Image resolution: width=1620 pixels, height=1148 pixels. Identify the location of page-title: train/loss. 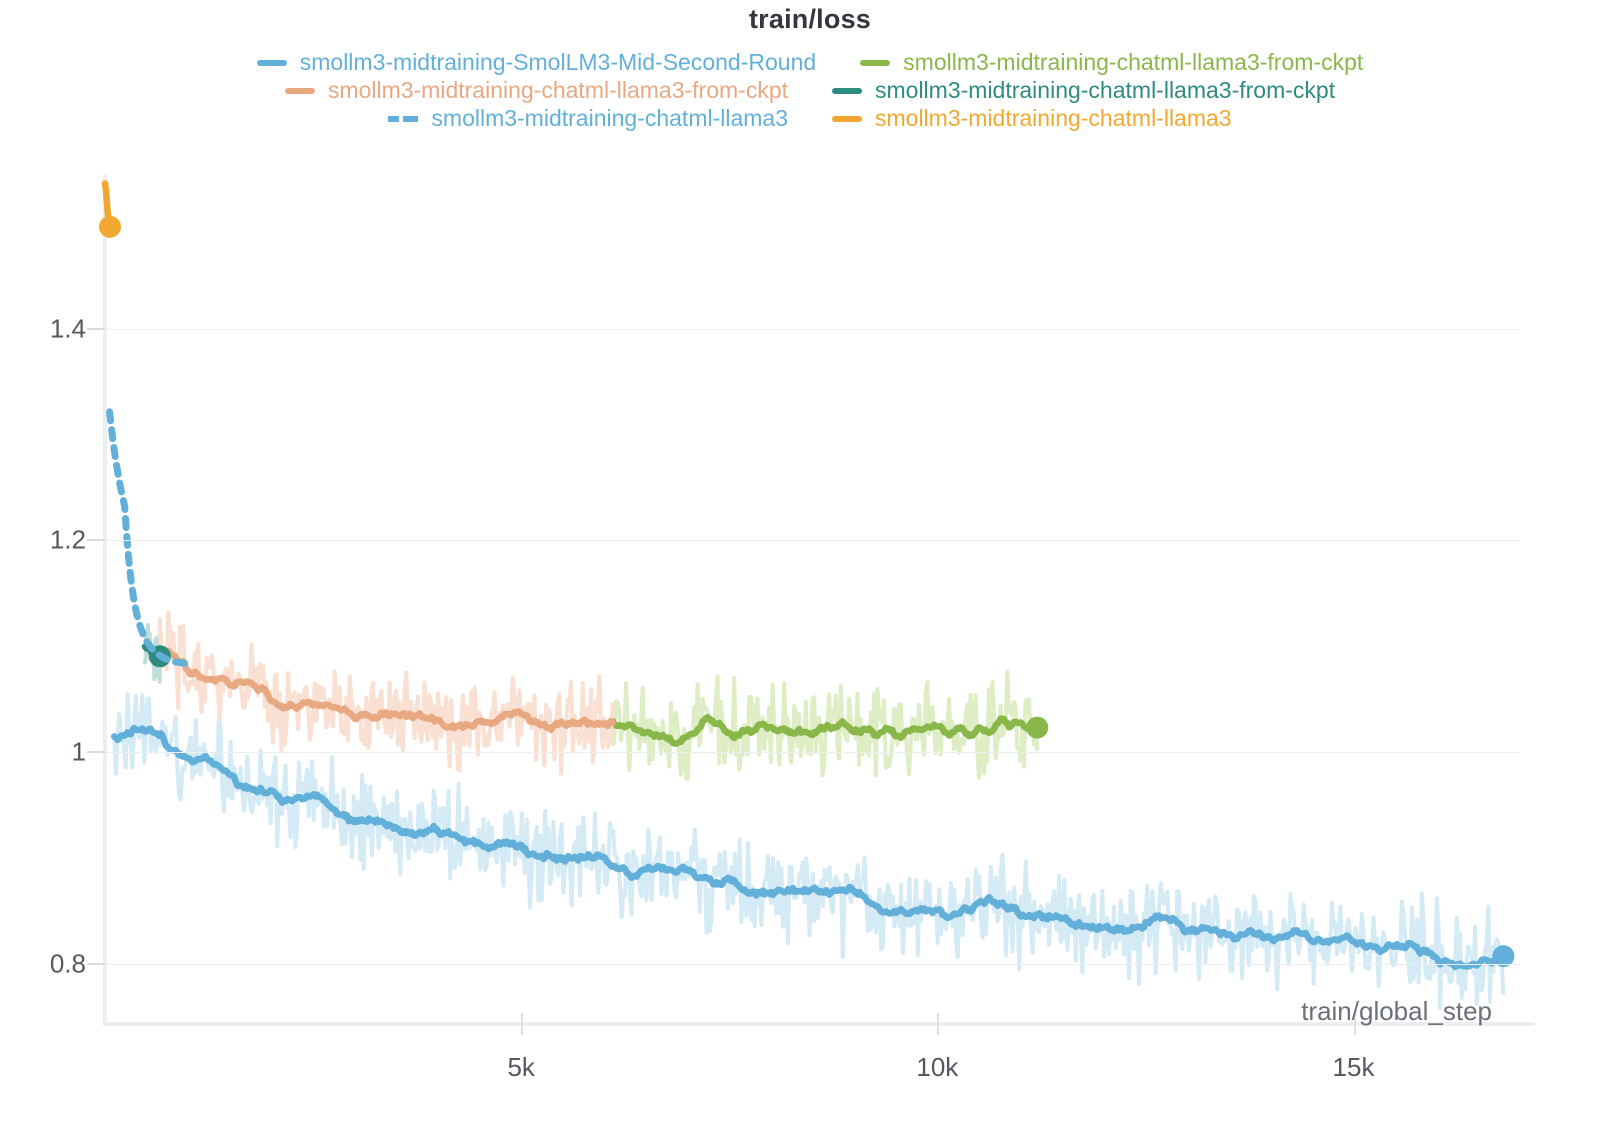
(810, 19).